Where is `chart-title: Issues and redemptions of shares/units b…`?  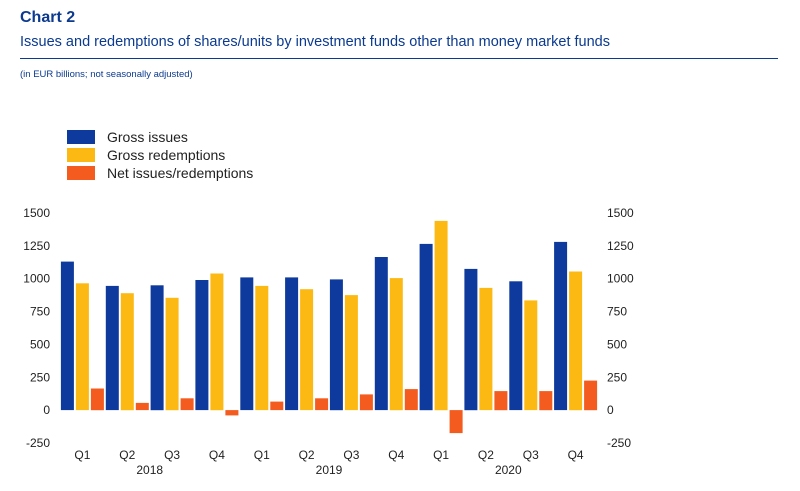
chart-title: Issues and redemptions of shares/units b… is located at coordinates (315, 42).